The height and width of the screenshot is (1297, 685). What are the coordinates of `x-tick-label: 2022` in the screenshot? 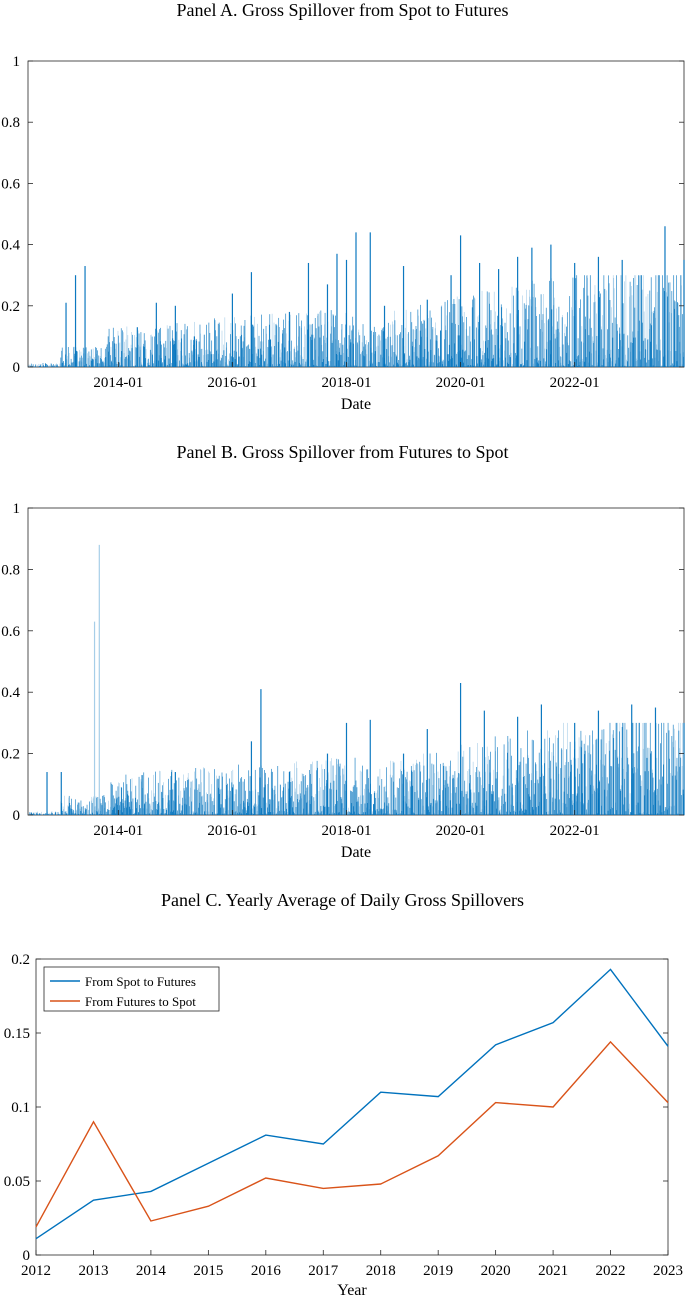 It's located at (611, 1271).